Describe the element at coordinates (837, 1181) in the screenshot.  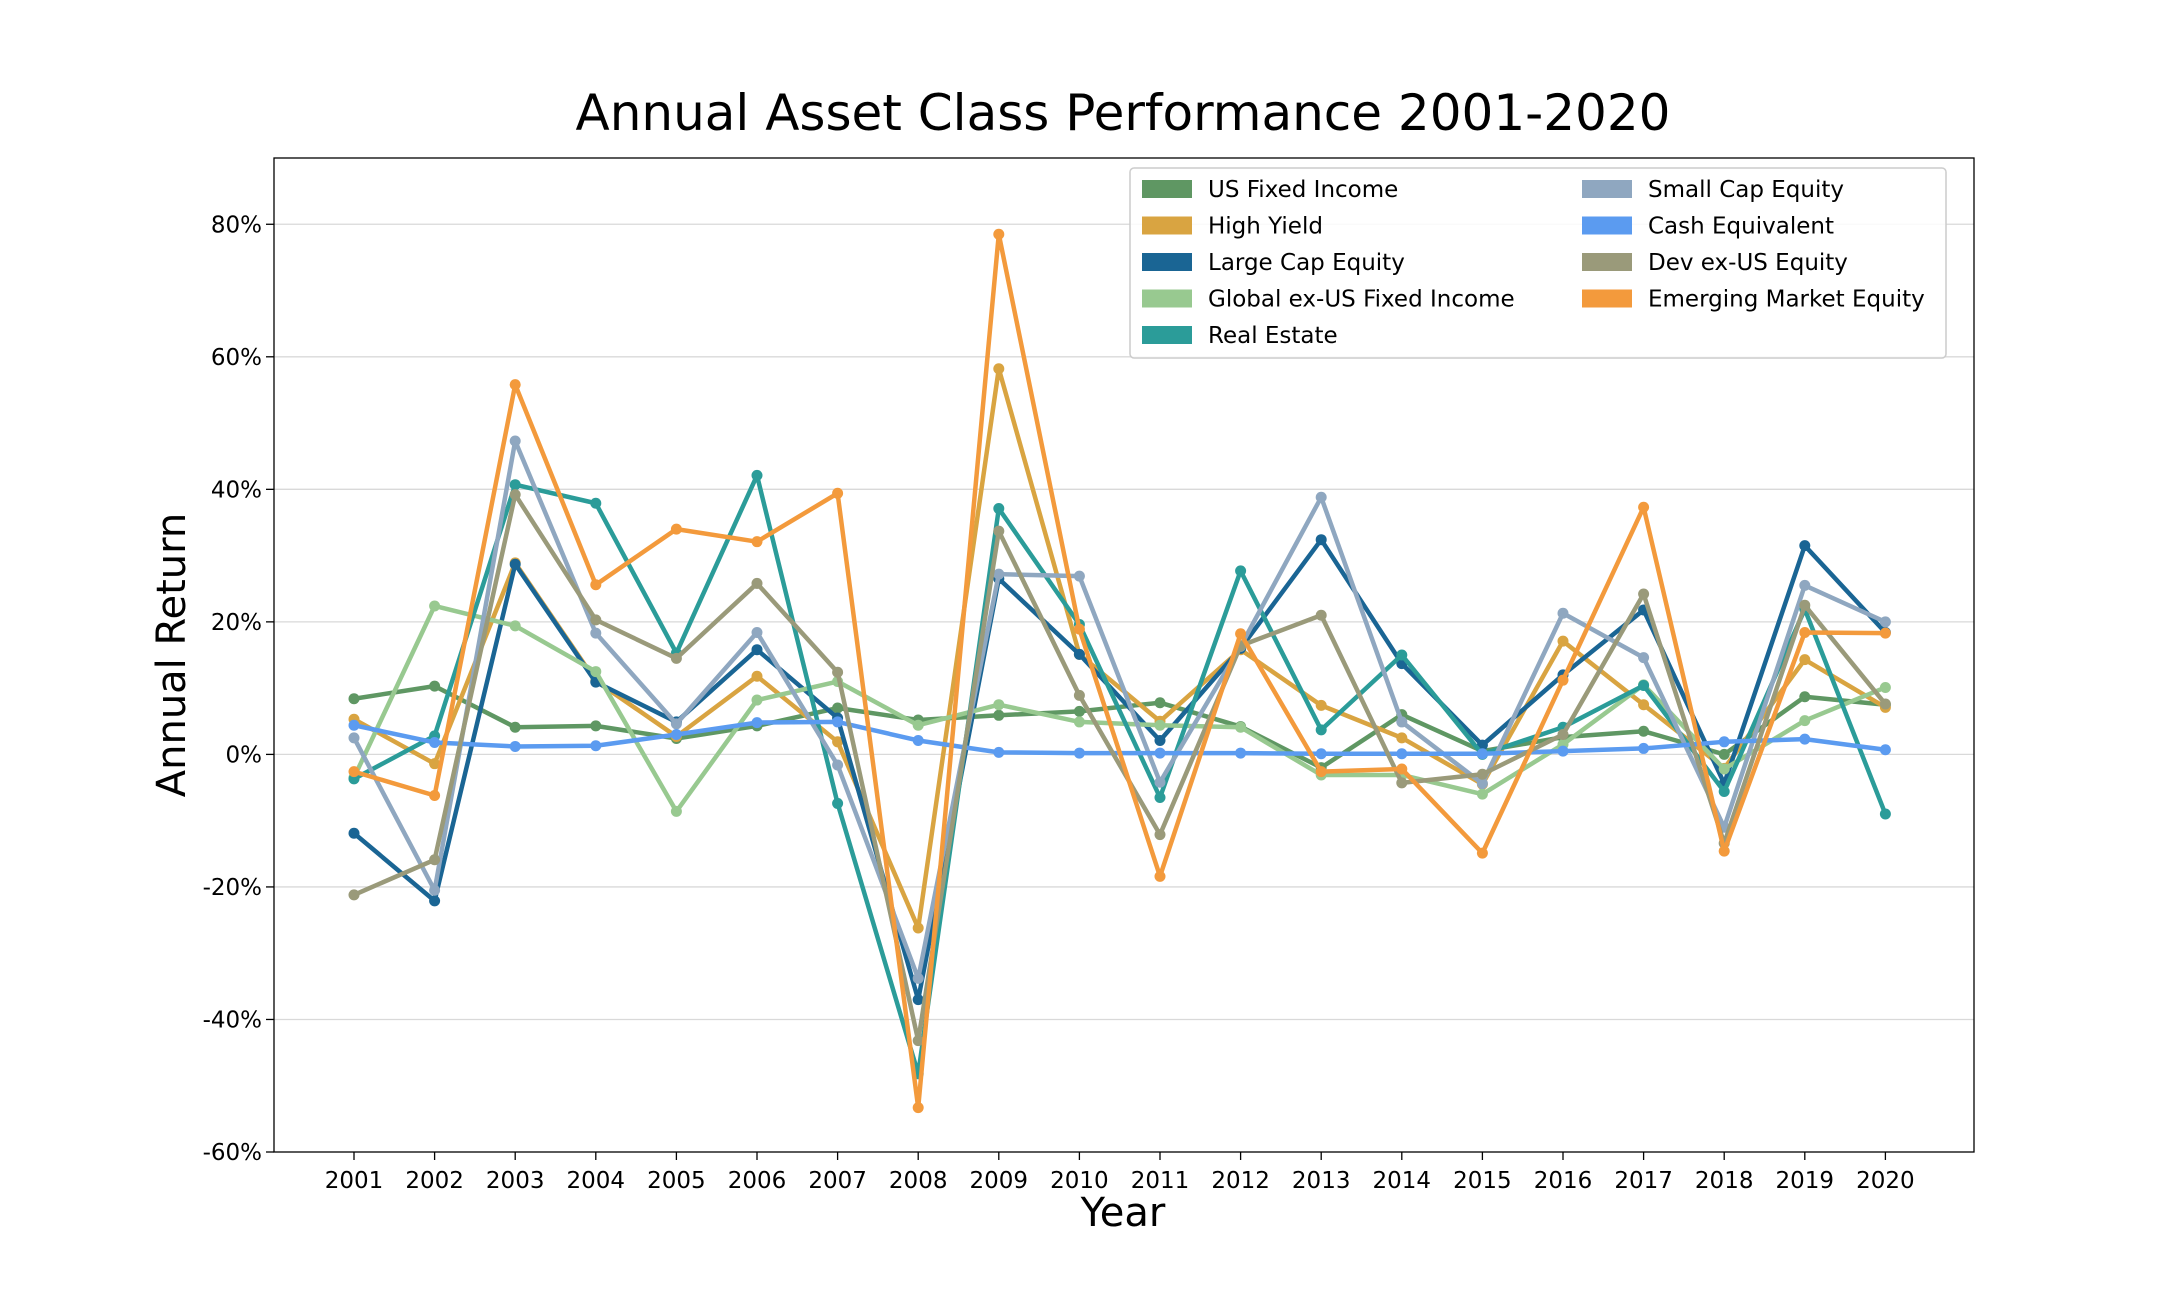
I see `x-tick-label: 2007` at that location.